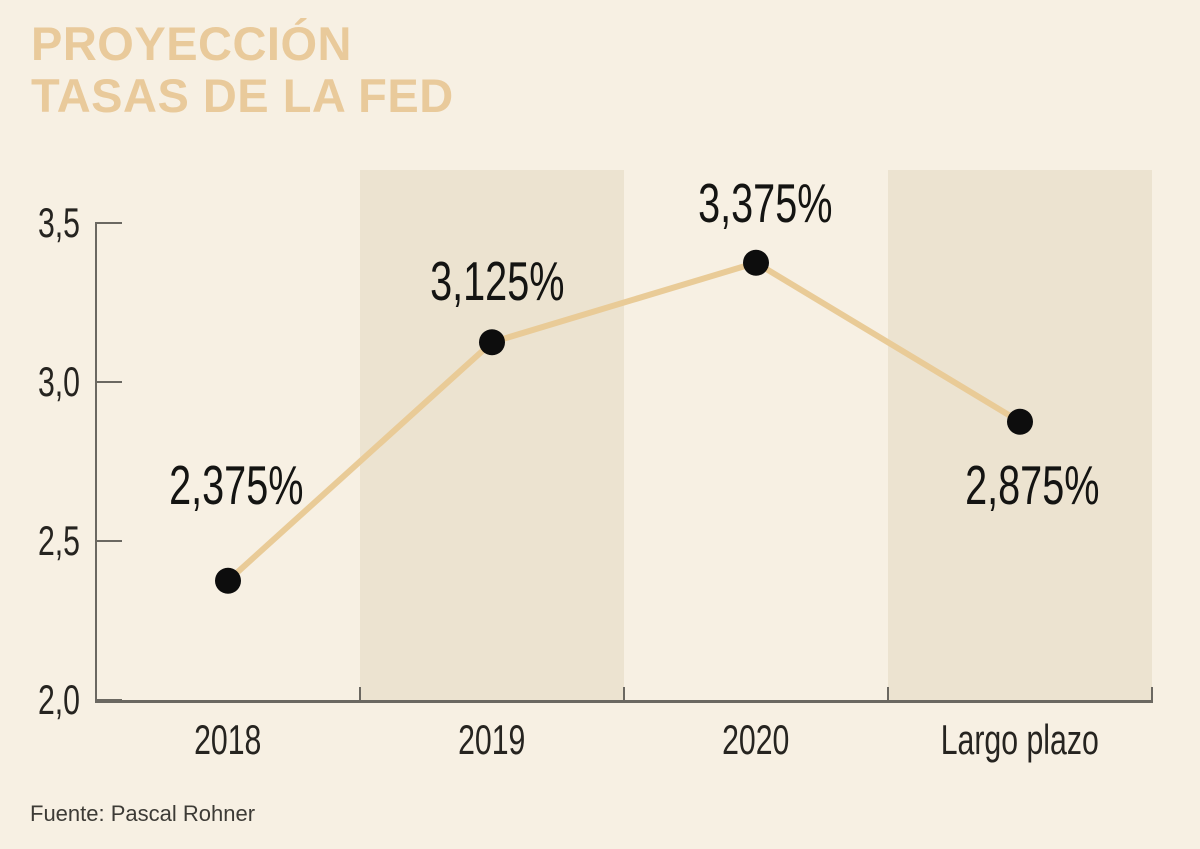 Image resolution: width=1200 pixels, height=849 pixels. I want to click on data-point-label-2020: 3,375%, so click(765, 202).